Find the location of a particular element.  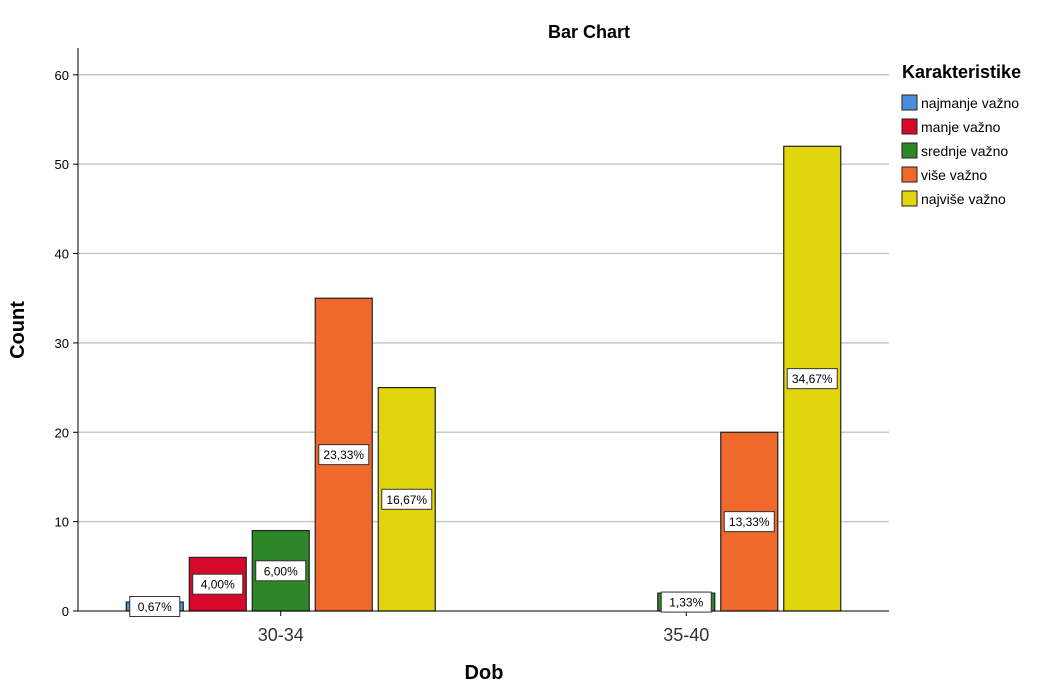

data-label: 13,33% is located at coordinates (749, 522).